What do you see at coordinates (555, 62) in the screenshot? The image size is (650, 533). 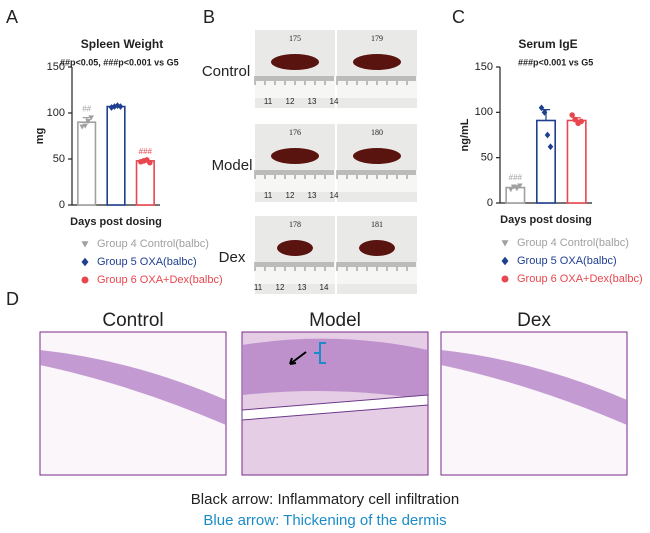 I see `annotation: ###p<0.001 vs G5` at bounding box center [555, 62].